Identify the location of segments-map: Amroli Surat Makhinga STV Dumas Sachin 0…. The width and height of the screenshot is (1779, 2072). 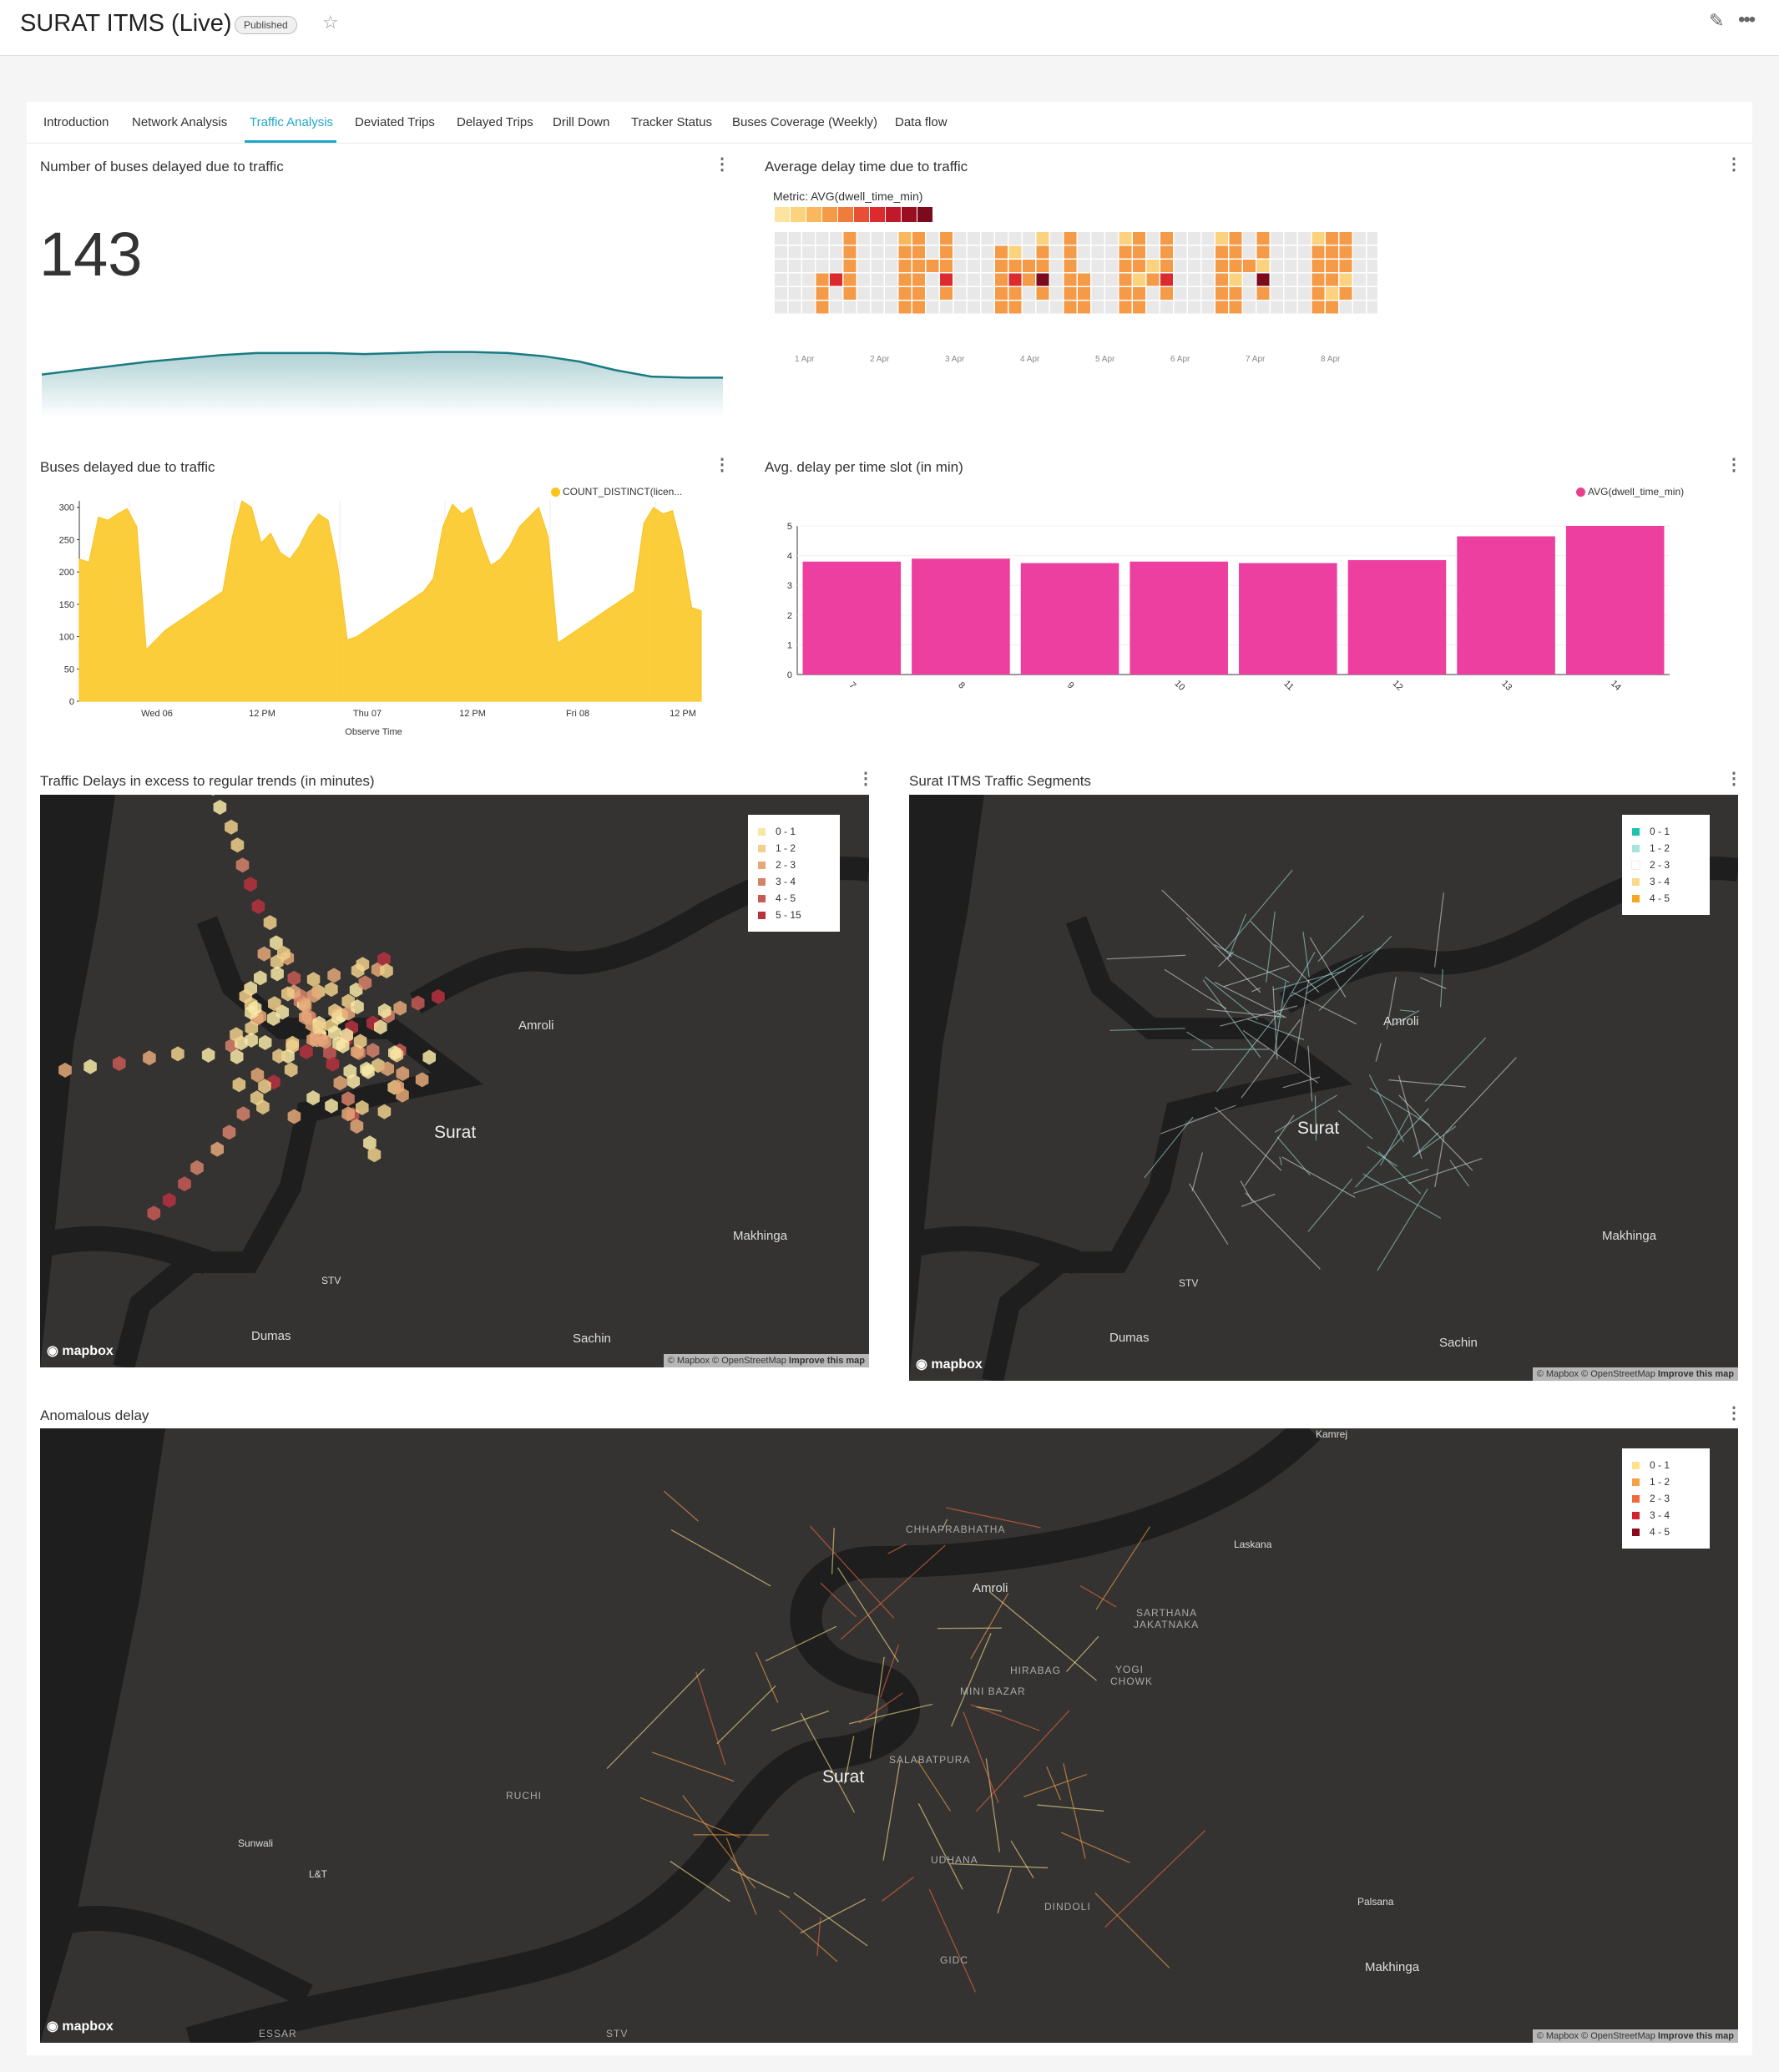
(1324, 1088).